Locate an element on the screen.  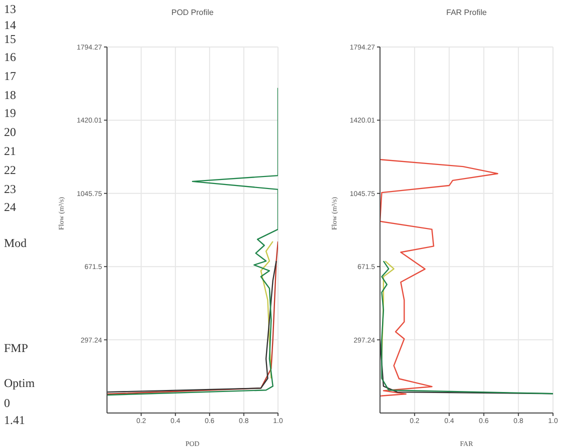
text: Mod is located at coordinates (15, 243).